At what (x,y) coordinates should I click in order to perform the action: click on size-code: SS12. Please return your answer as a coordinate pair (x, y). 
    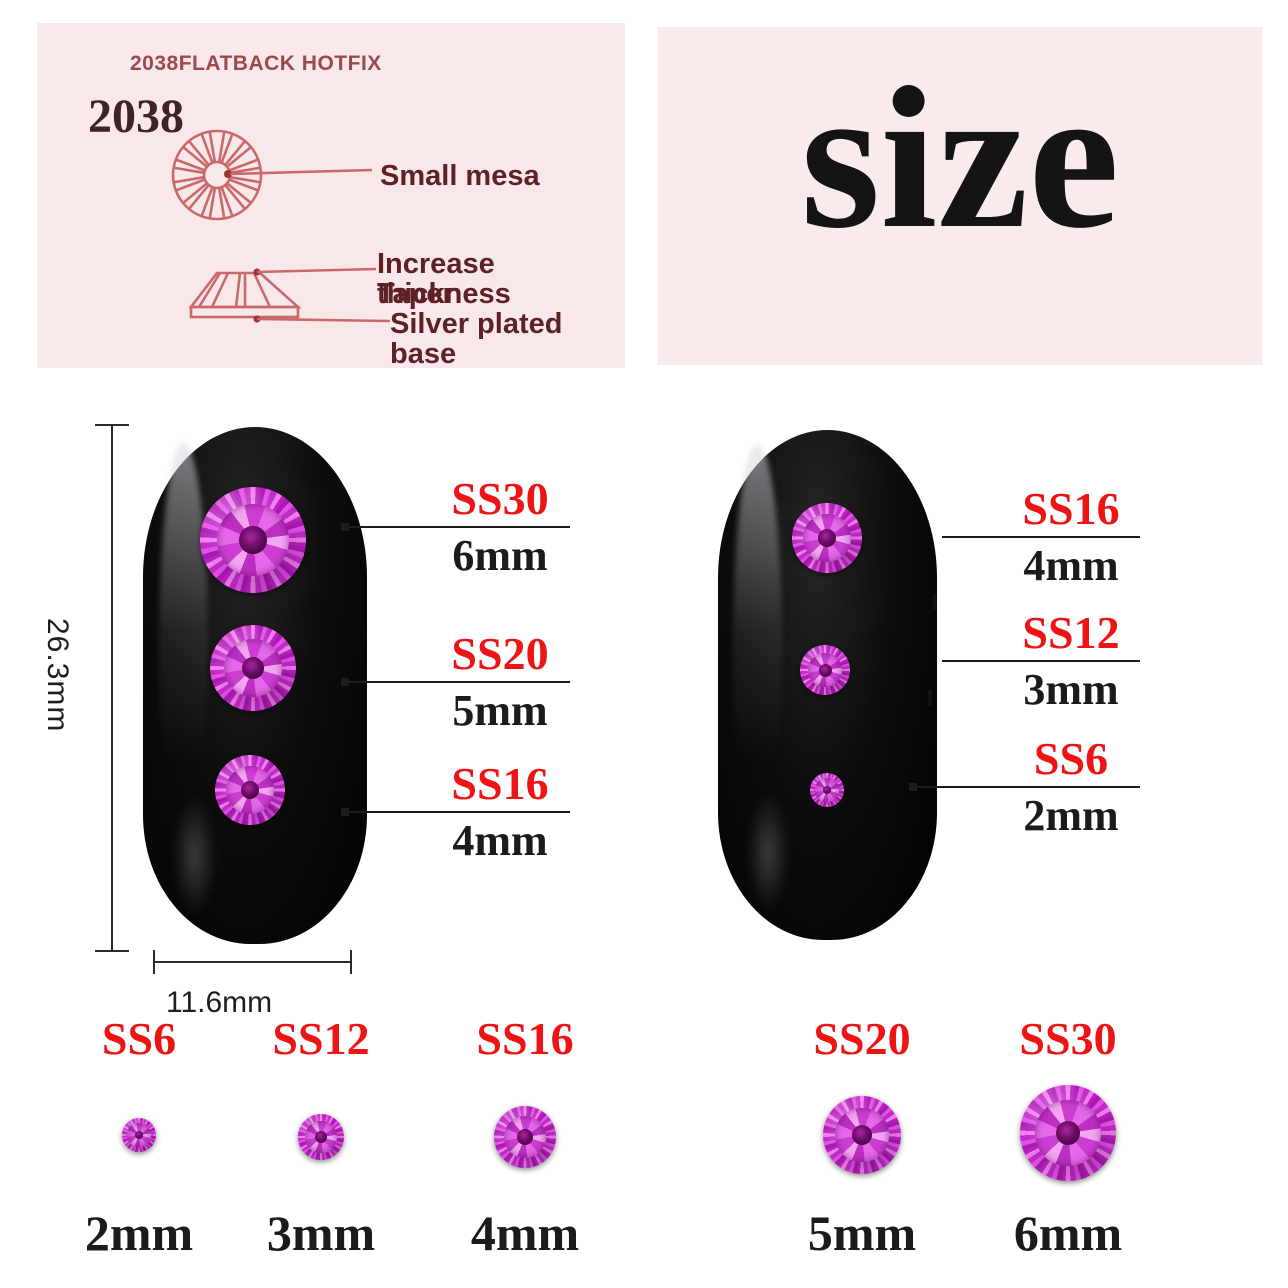
    Looking at the image, I should click on (321, 1038).